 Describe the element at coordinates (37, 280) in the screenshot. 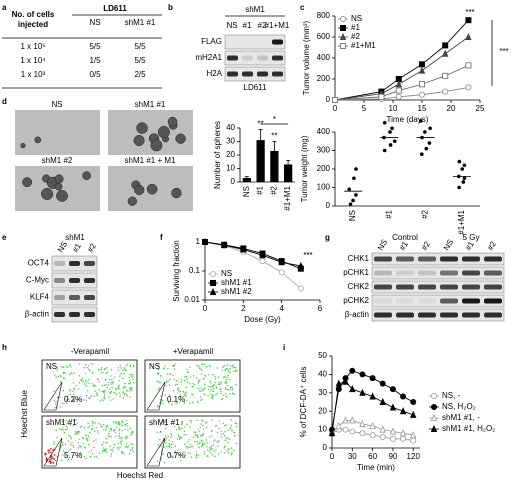

I see `blot-row-label: C-Myc` at that location.